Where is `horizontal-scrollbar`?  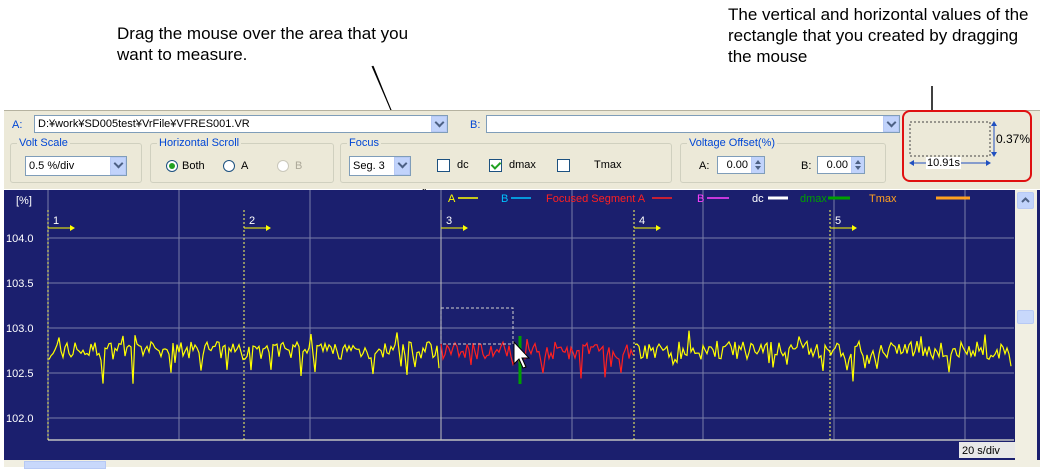 horizontal-scrollbar is located at coordinates (522, 464).